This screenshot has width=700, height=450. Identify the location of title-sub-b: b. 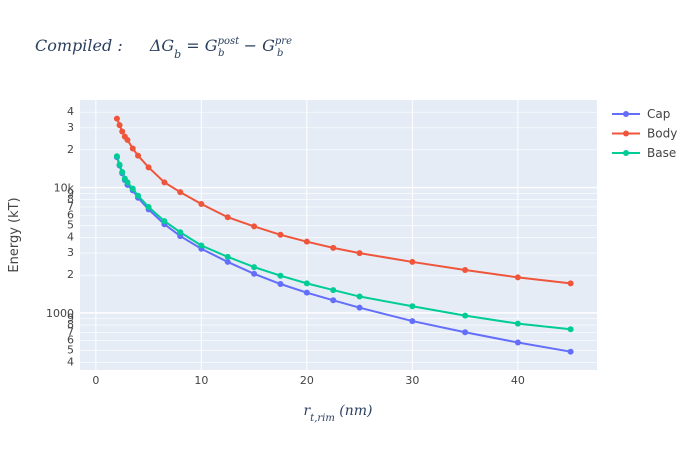
(177, 54).